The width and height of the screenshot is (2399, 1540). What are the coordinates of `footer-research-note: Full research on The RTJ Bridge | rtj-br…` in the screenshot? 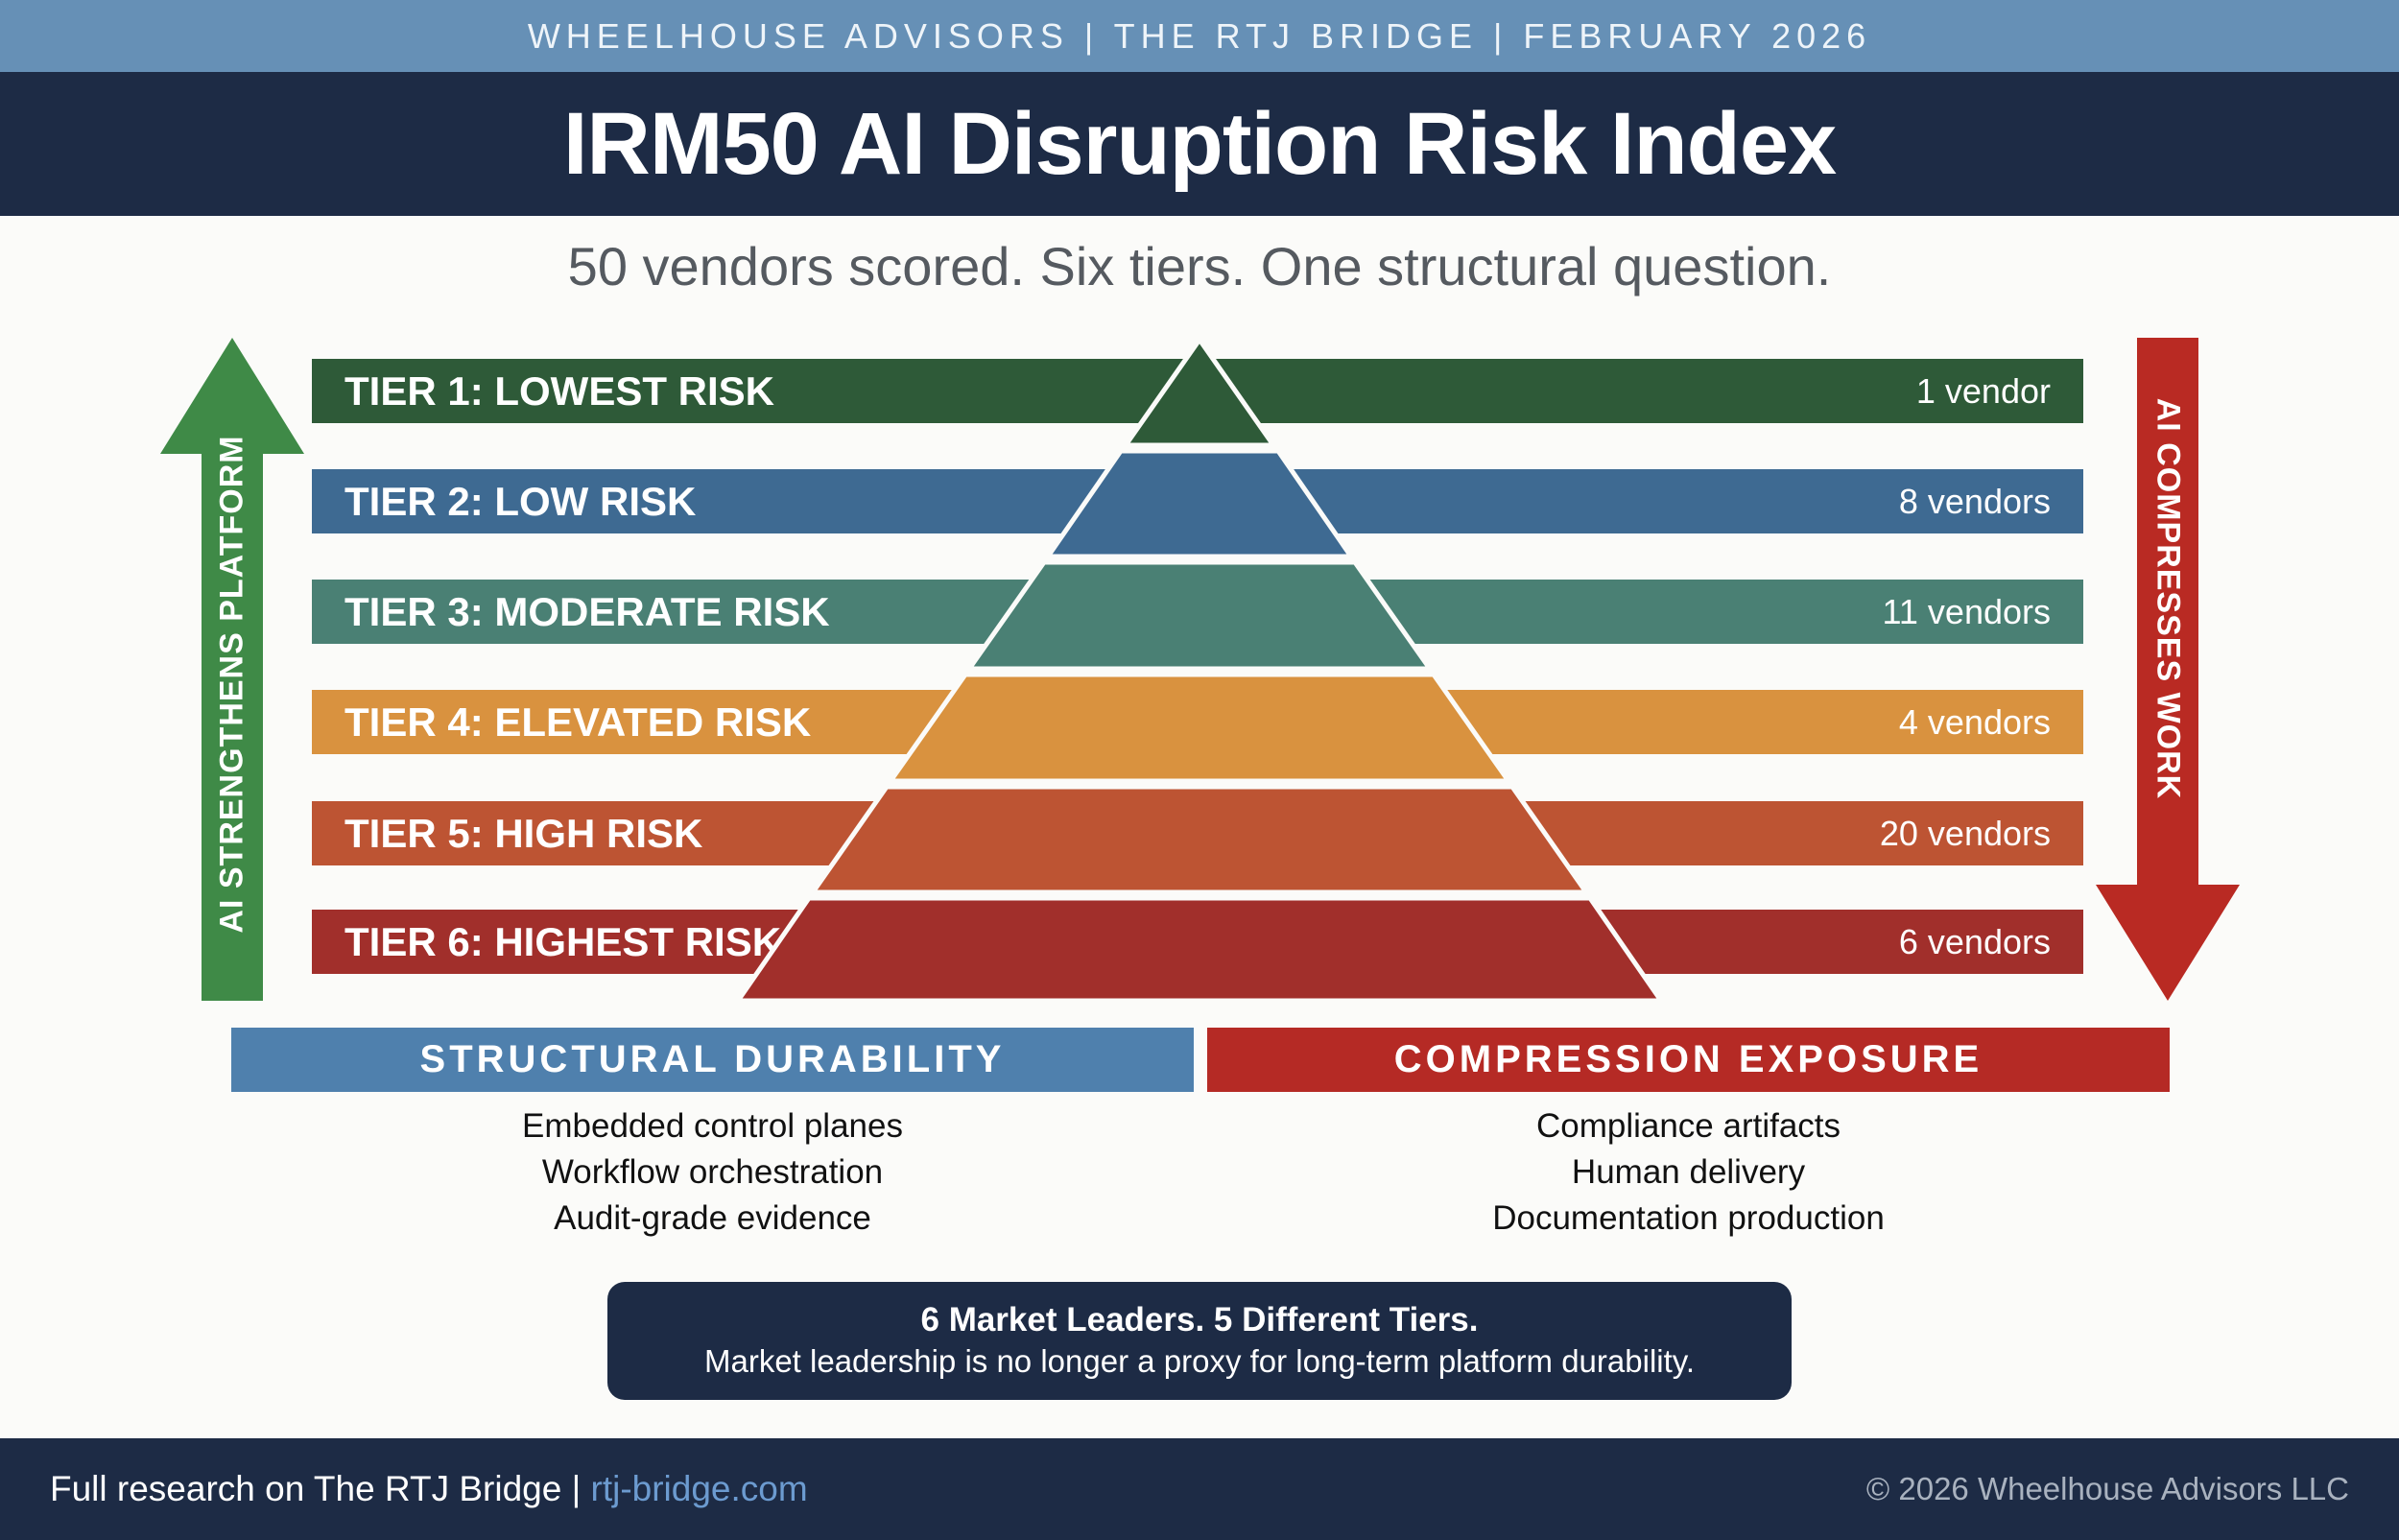 It's located at (429, 1489).